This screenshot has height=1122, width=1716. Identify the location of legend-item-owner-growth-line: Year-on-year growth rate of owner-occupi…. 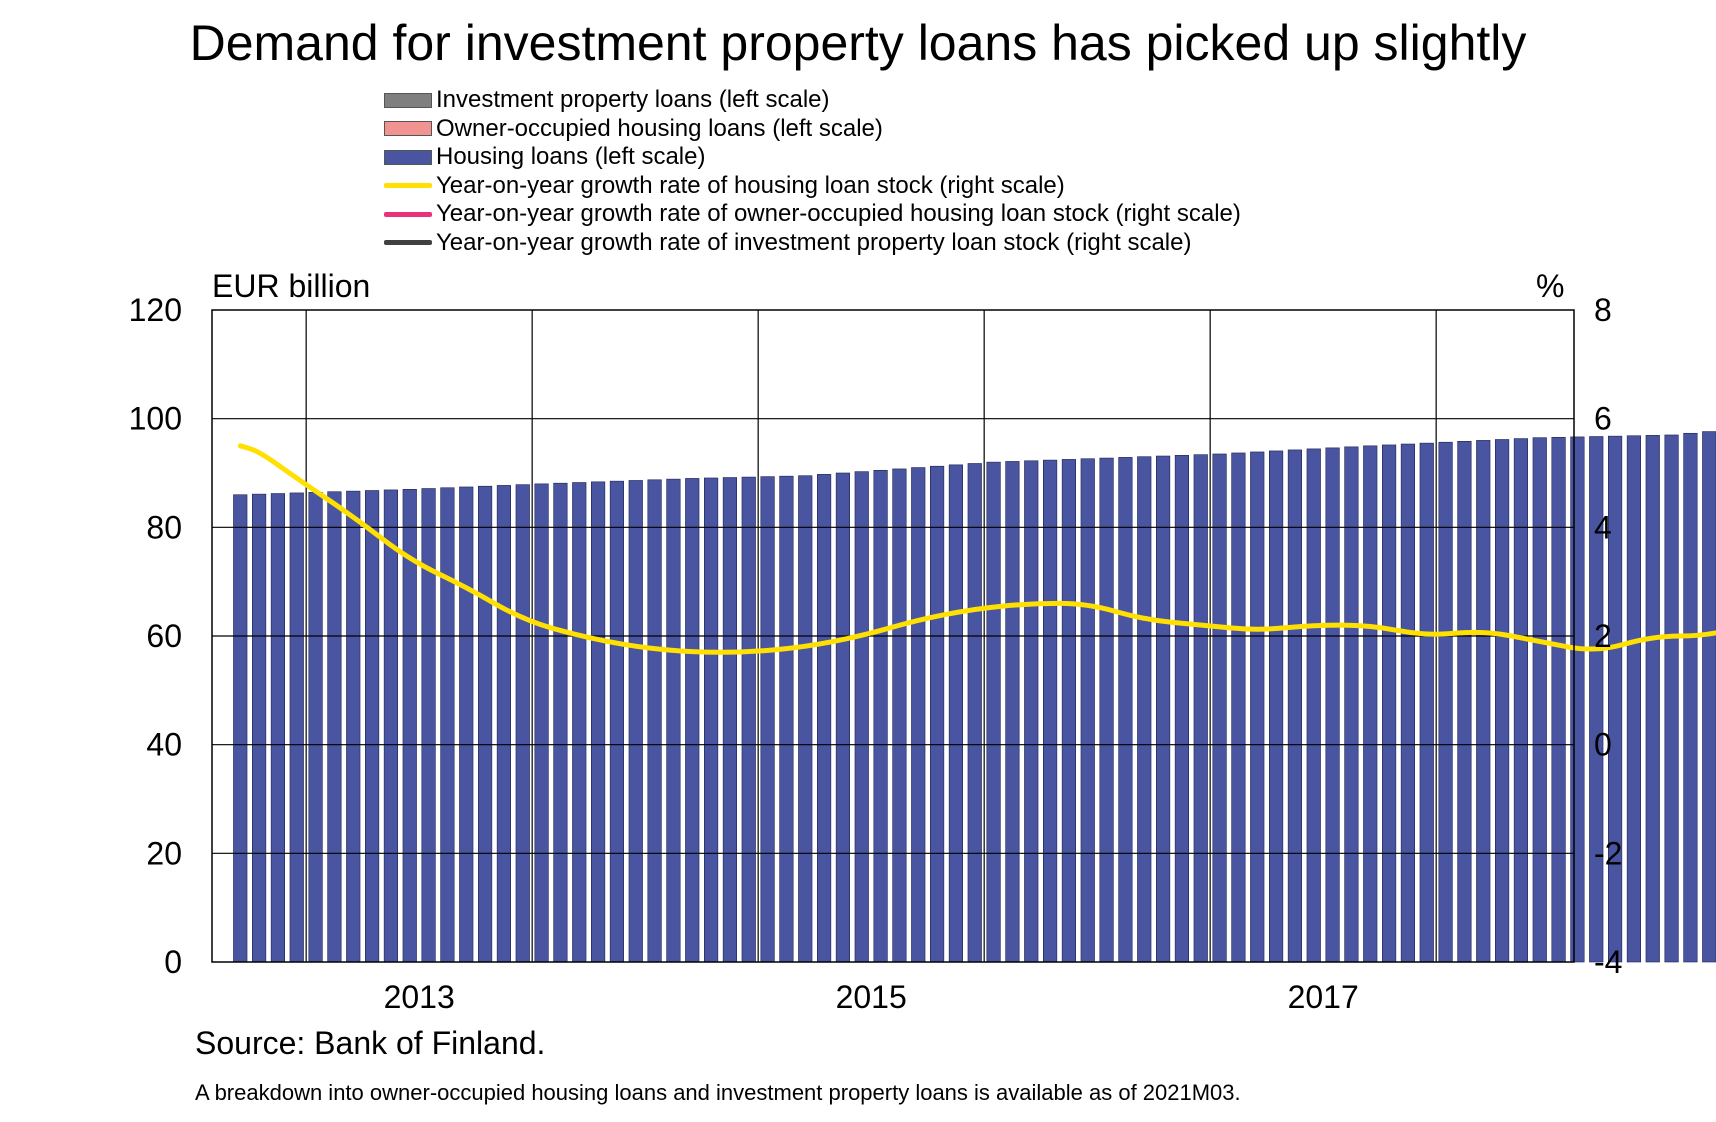
(812, 214).